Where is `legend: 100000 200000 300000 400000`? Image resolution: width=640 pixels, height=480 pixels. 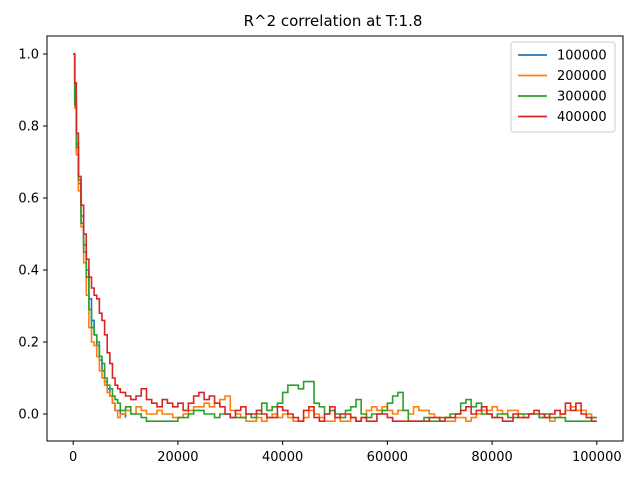
legend: 100000 200000 300000 400000 is located at coordinates (563, 87).